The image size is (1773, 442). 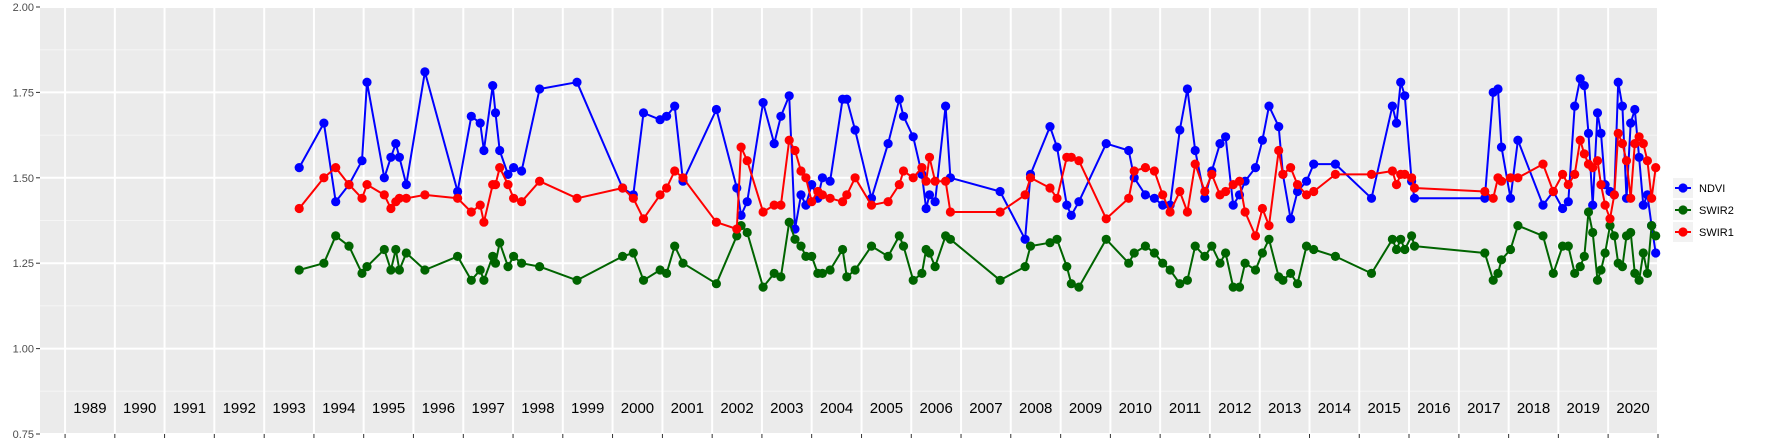 I want to click on year-label: 2010, so click(x=1135, y=408).